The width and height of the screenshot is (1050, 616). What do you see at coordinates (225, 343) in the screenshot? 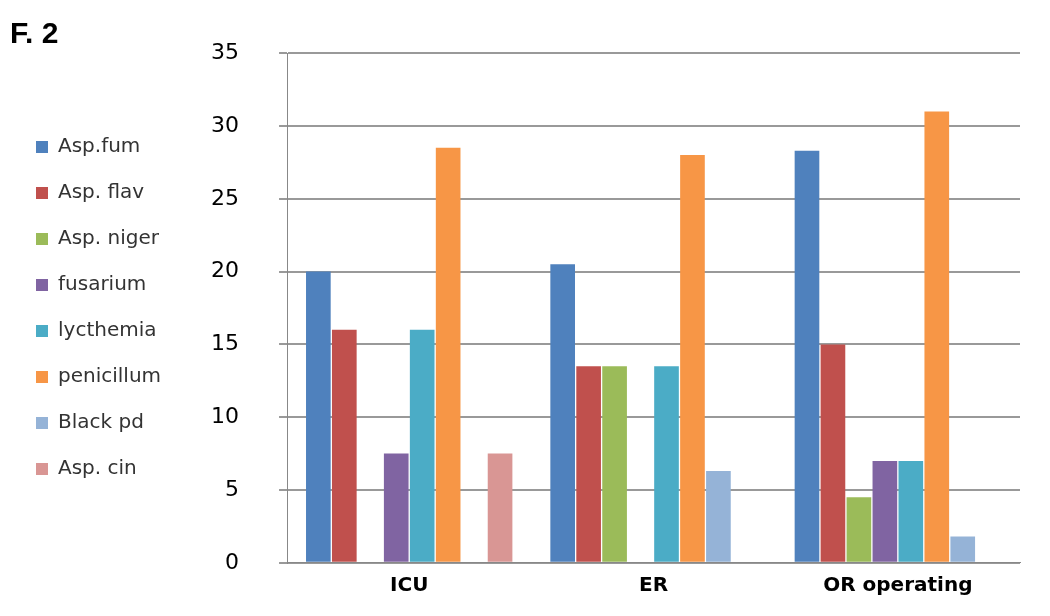
I see `y-tick-label: 15` at bounding box center [225, 343].